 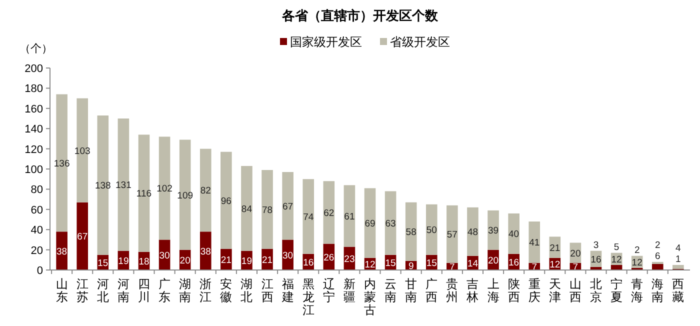 I want to click on data-label: 109, so click(x=185, y=196).